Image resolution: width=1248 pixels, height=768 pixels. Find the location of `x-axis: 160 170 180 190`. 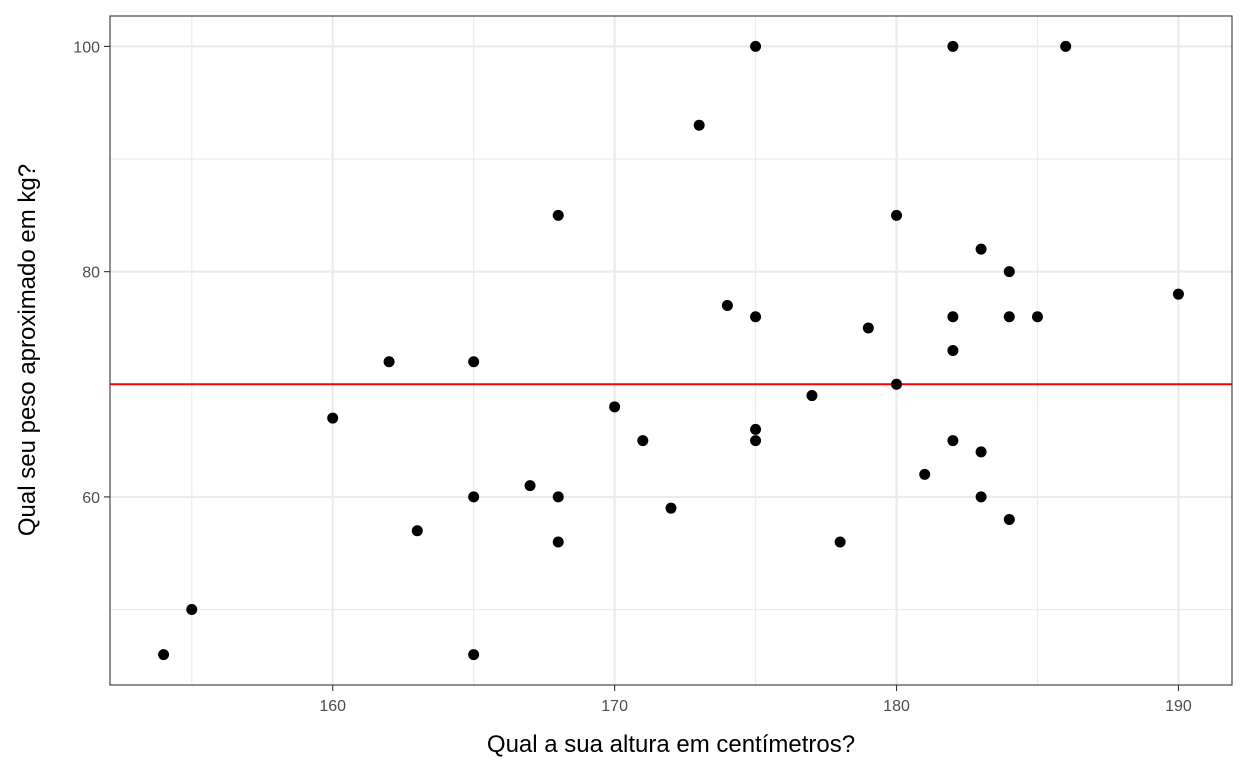

x-axis: 160 170 180 190 is located at coordinates (755, 700).